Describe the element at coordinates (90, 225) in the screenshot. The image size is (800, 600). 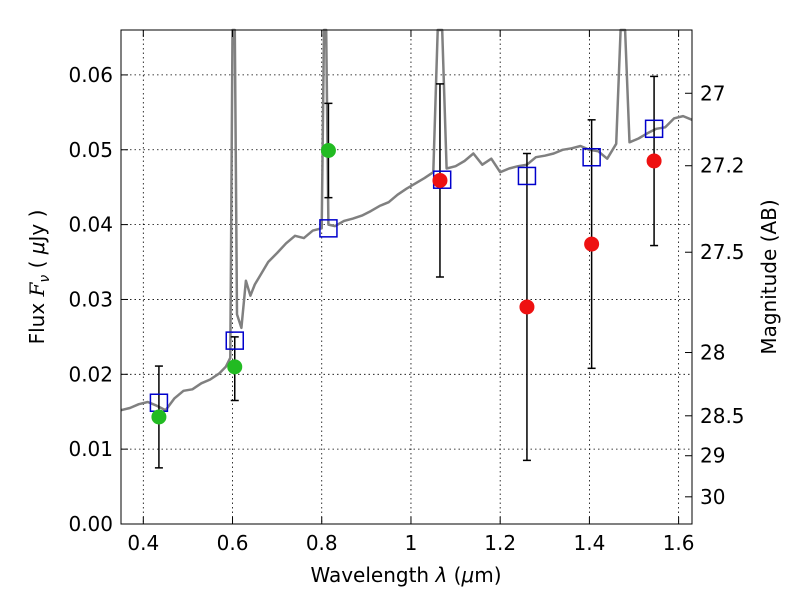
I see `y-tick-label: 0.04` at that location.